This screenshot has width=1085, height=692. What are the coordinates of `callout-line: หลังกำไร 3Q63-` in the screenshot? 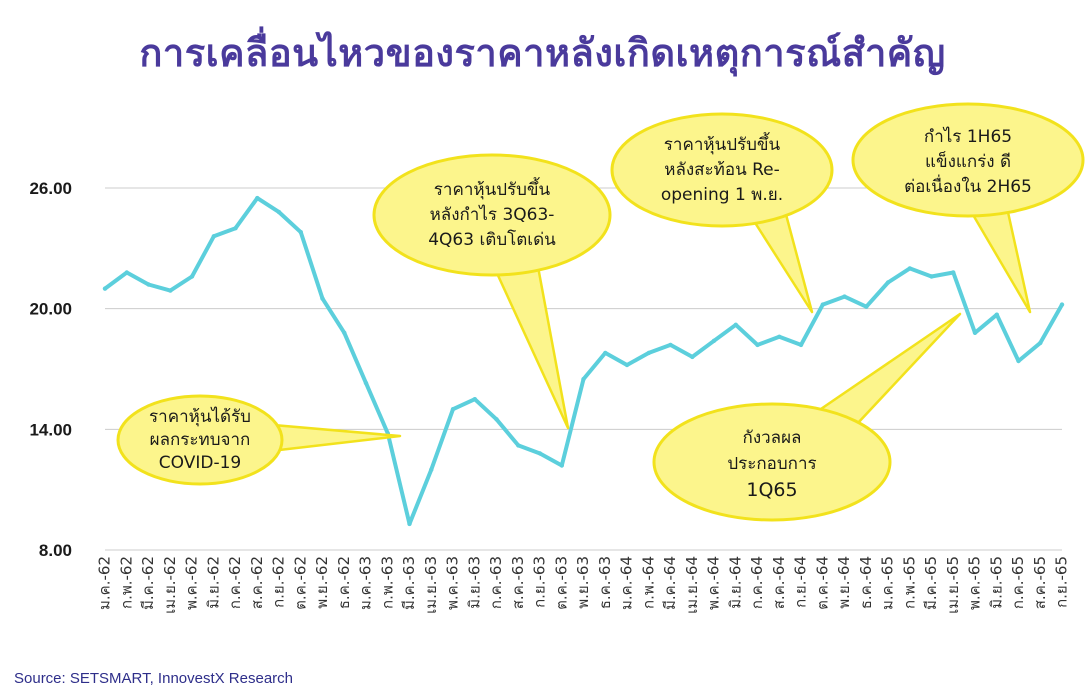 It's located at (492, 214).